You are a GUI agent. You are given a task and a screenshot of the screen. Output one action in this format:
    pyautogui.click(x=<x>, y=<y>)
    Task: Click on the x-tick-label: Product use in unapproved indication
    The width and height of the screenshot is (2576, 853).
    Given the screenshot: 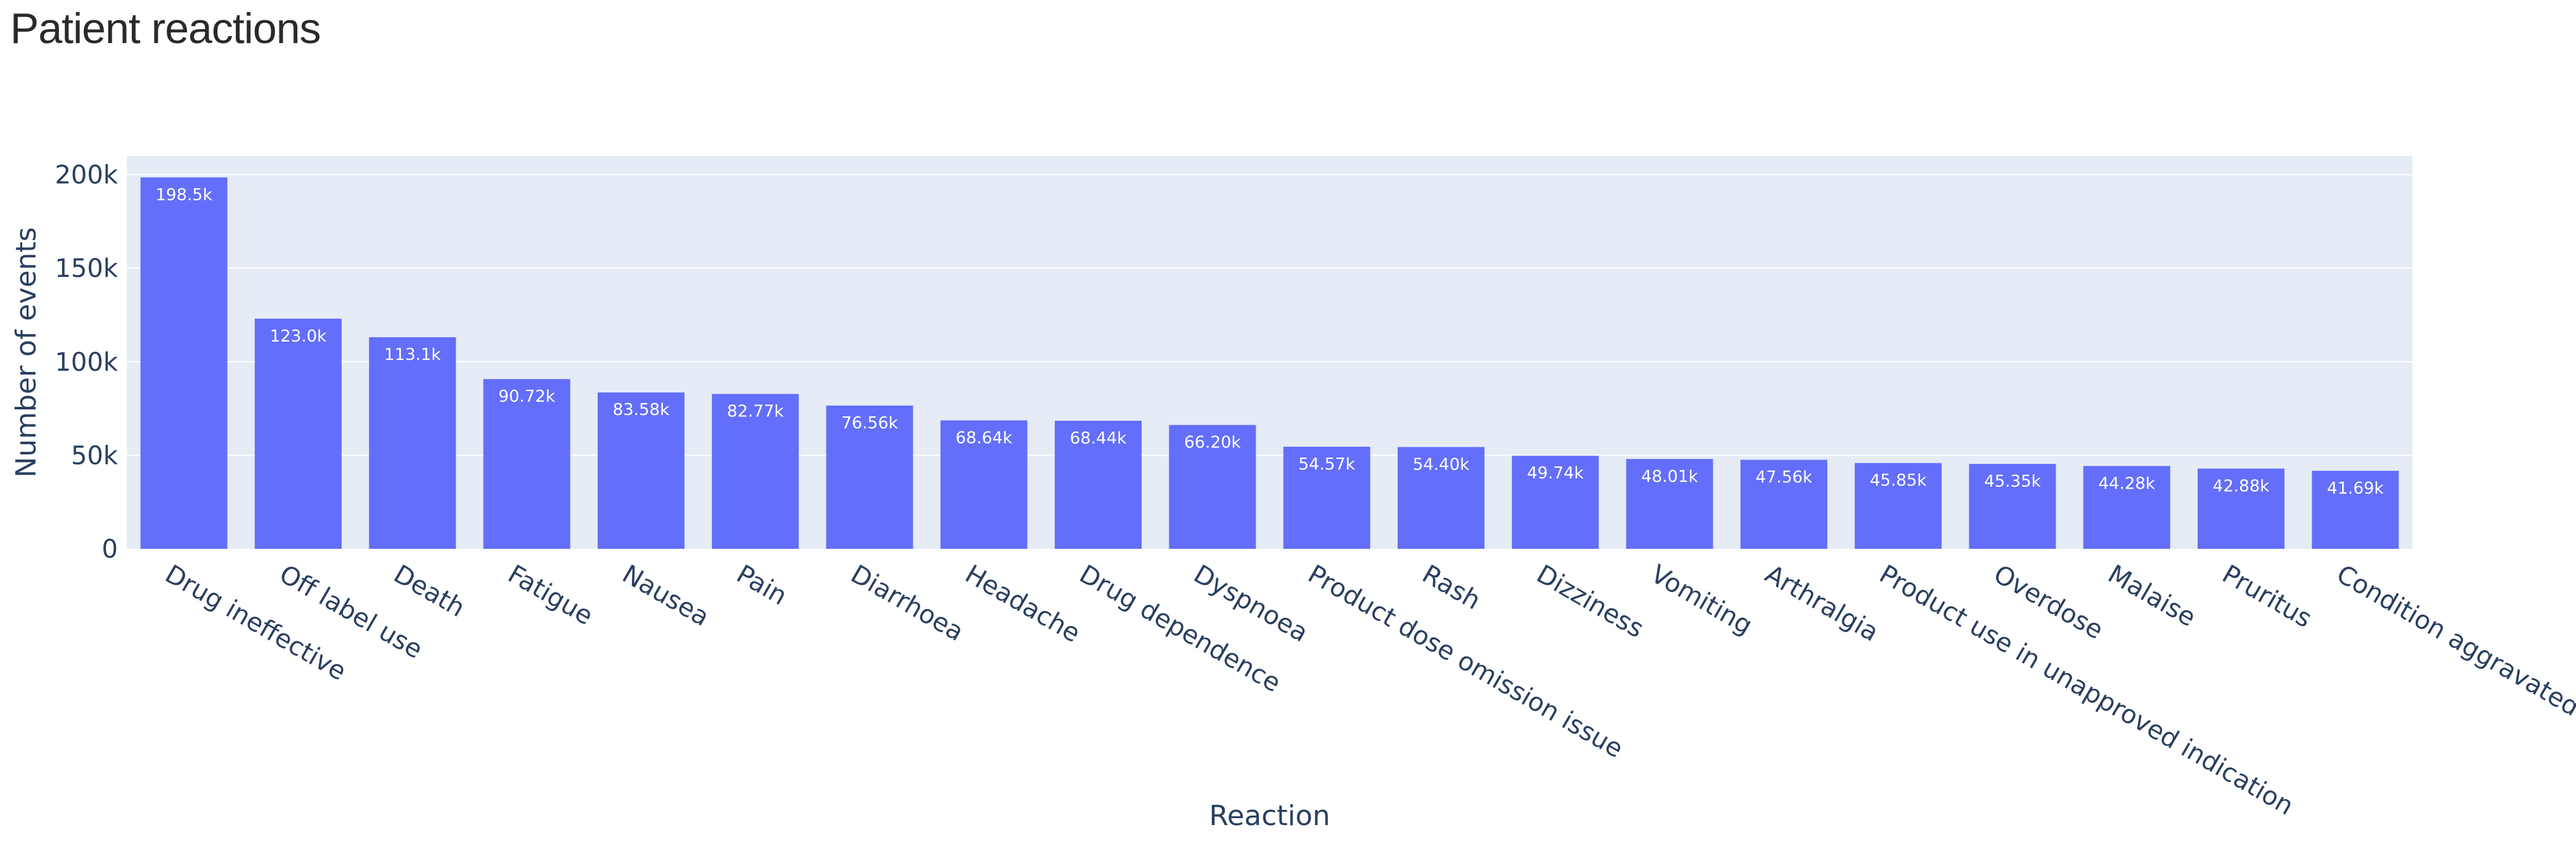 What is the action you would take?
    pyautogui.click(x=2086, y=690)
    